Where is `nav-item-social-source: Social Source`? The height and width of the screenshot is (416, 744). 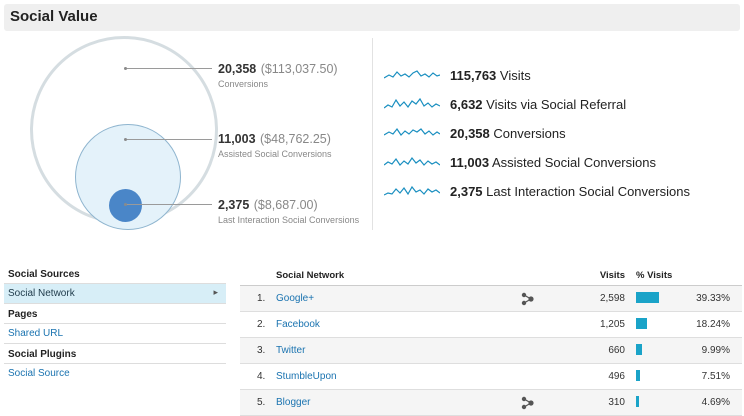
nav-item-social-source: Social Source is located at coordinates (115, 373).